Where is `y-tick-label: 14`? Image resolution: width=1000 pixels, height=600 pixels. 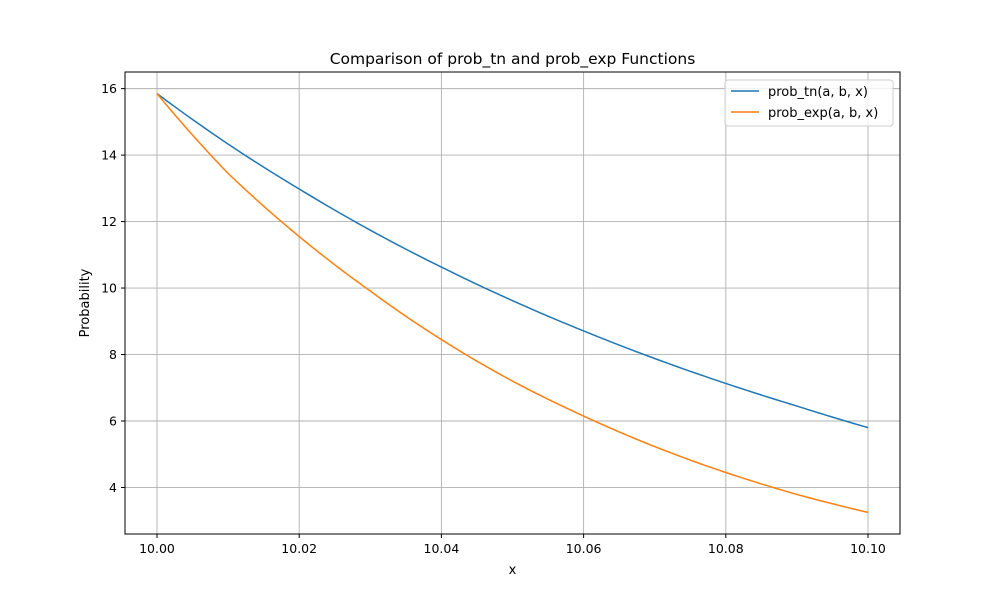
y-tick-label: 14 is located at coordinates (109, 155).